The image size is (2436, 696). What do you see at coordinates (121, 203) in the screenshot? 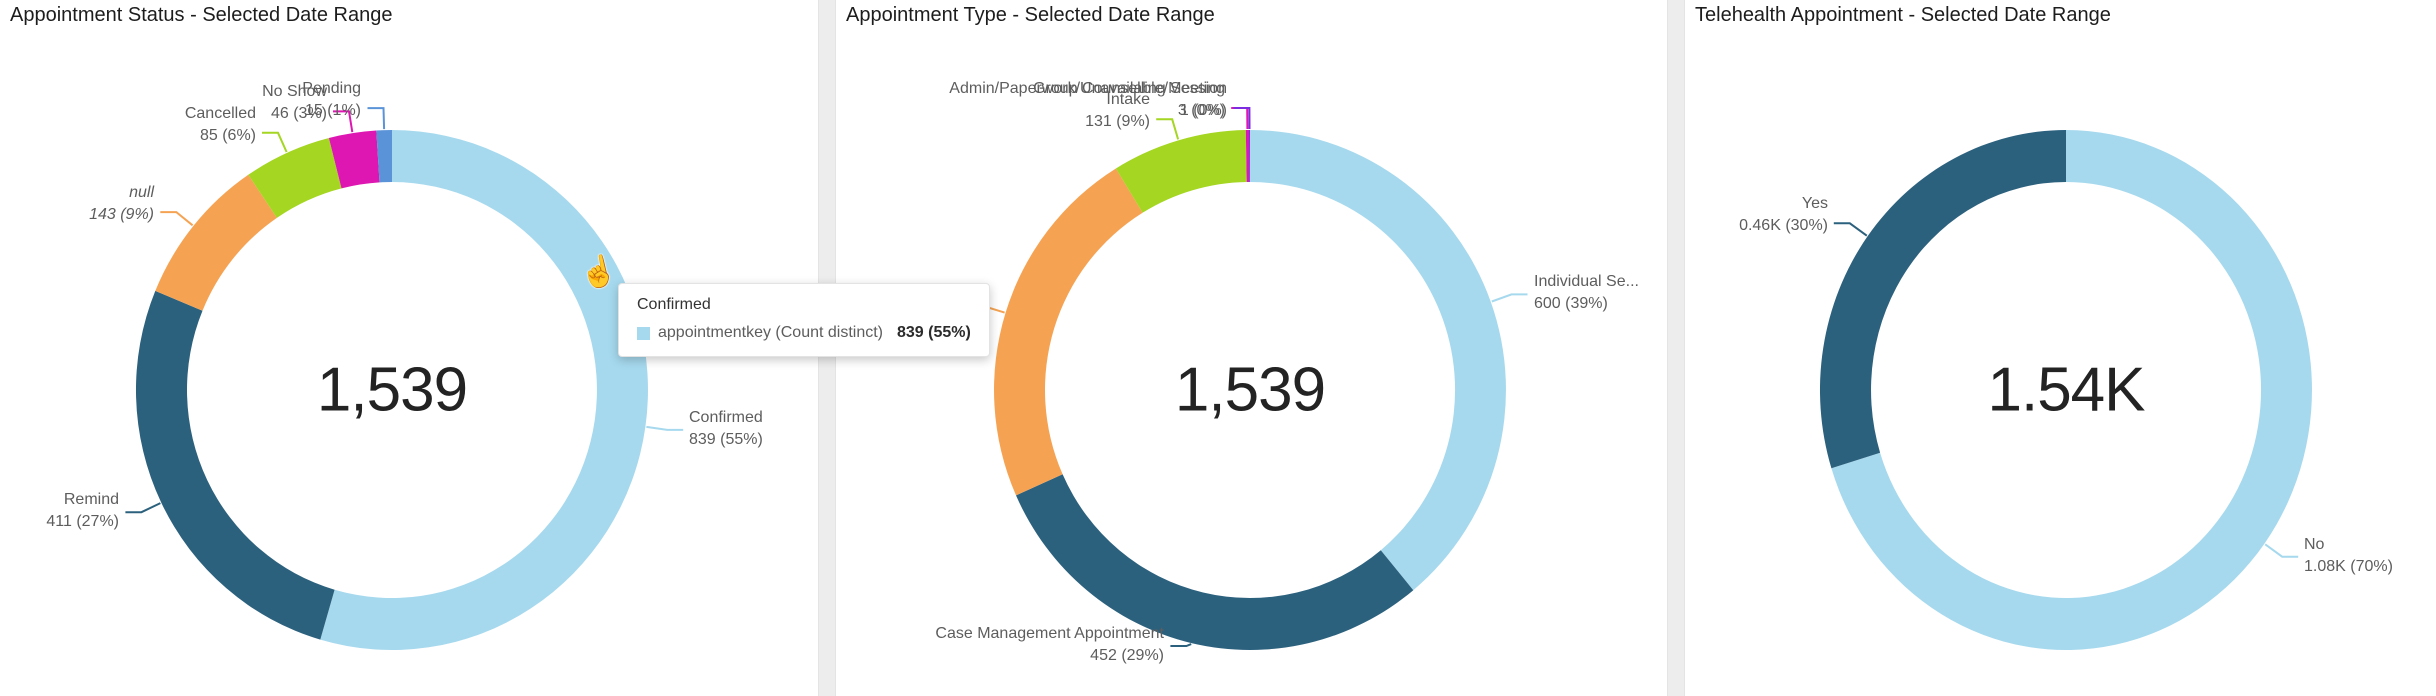
I see `slice-label: null 143 (9%)` at bounding box center [121, 203].